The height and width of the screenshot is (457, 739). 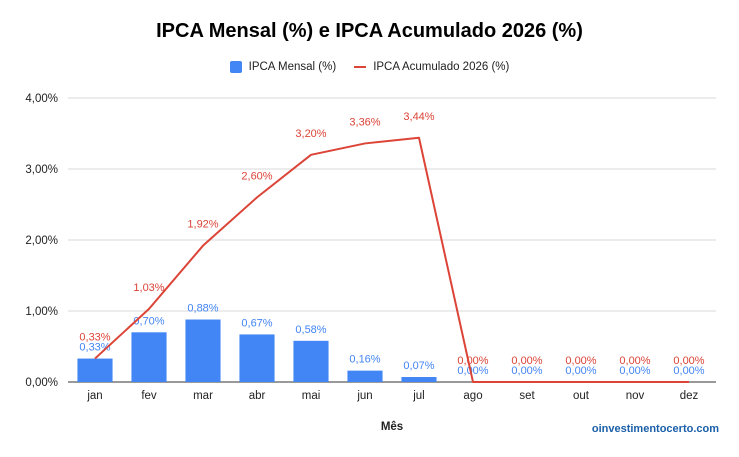 I want to click on x-tick-label: fev, so click(x=149, y=396).